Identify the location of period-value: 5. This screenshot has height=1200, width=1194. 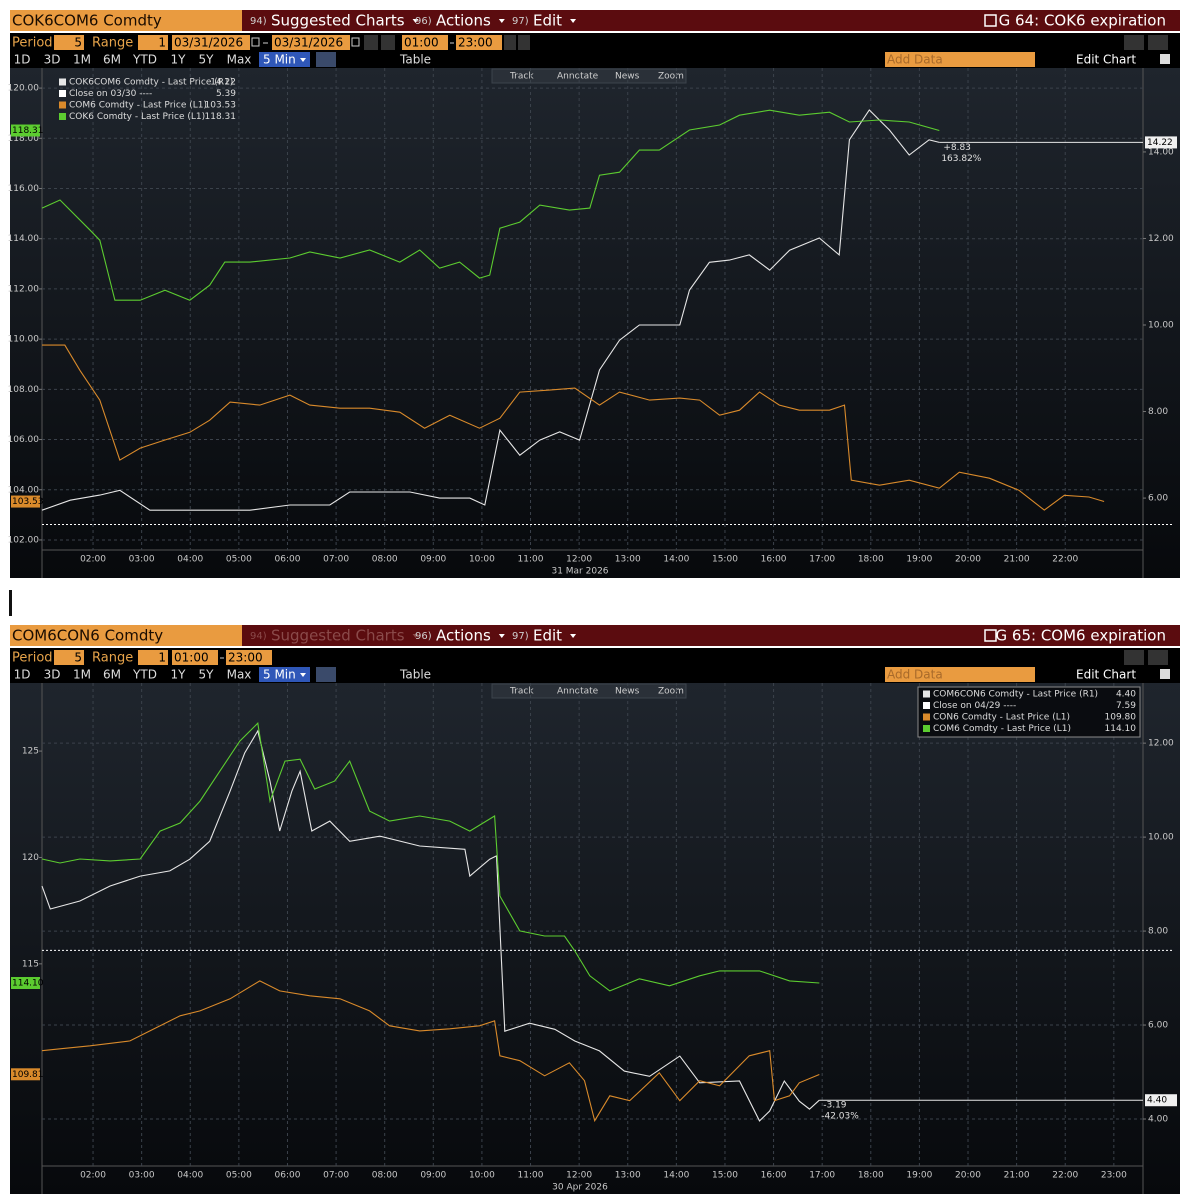
(78, 658).